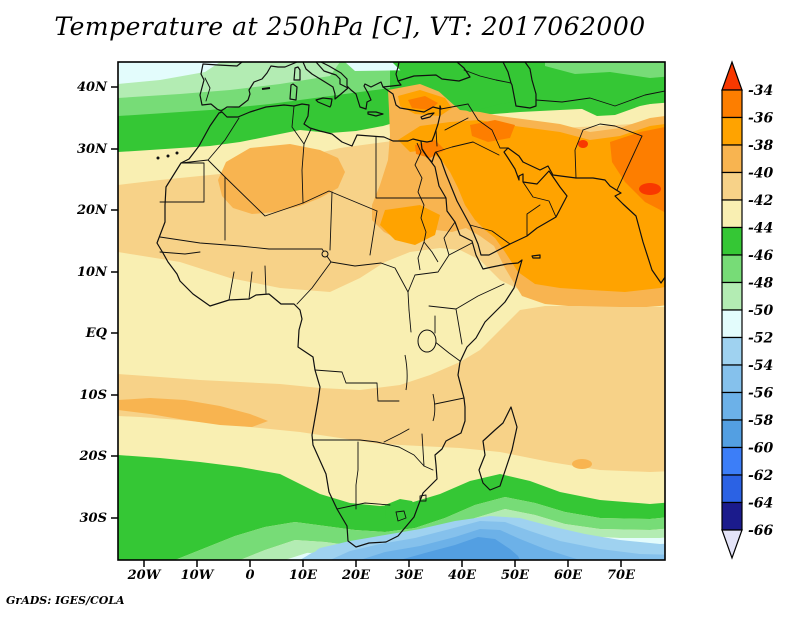 The height and width of the screenshot is (618, 800). I want to click on nile-river, so click(426, 206).